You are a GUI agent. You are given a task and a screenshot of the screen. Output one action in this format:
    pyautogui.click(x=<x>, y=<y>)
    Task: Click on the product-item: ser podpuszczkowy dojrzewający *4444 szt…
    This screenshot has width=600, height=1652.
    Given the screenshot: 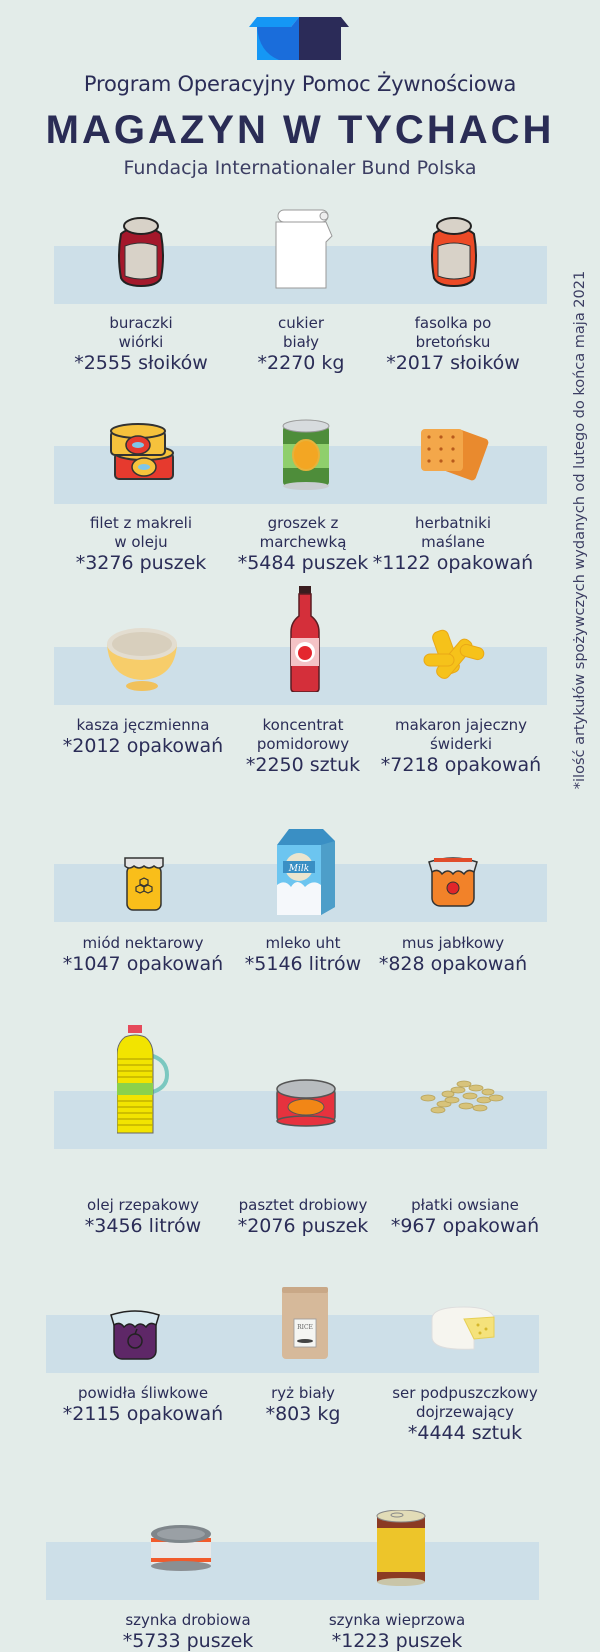 What is the action you would take?
    pyautogui.click(x=465, y=1414)
    